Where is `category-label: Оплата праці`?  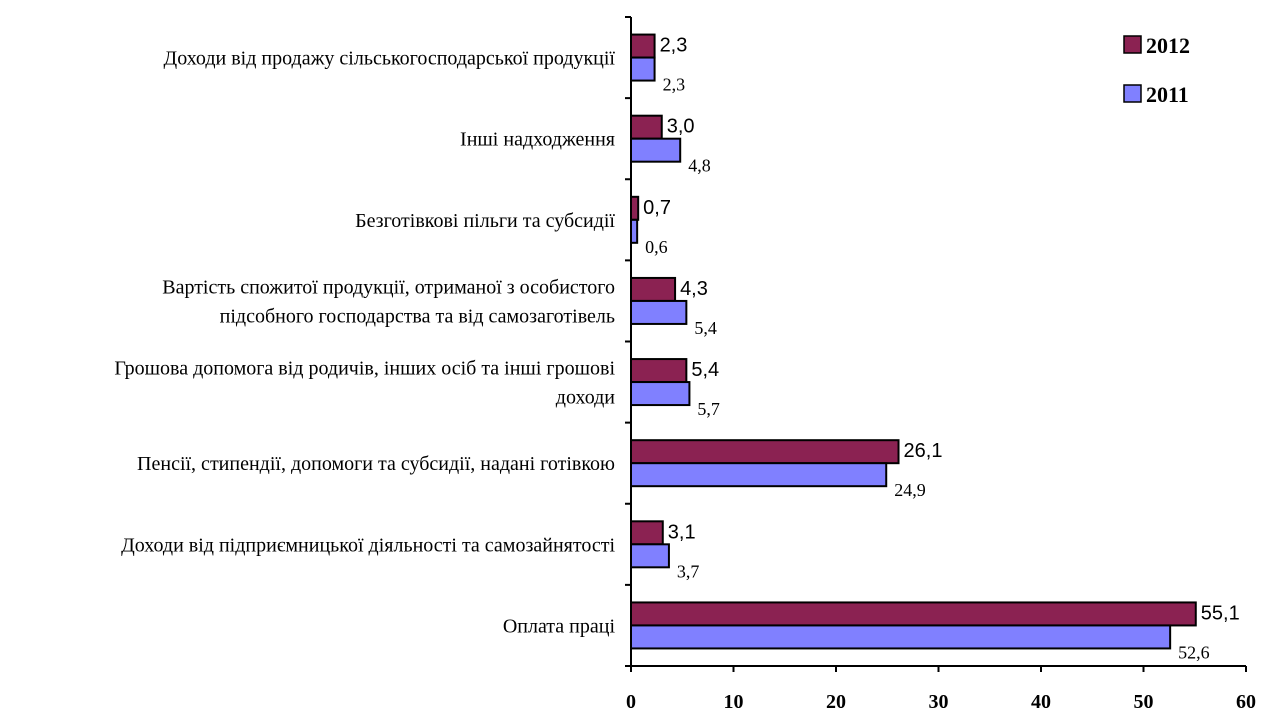 category-label: Оплата праці is located at coordinates (559, 626).